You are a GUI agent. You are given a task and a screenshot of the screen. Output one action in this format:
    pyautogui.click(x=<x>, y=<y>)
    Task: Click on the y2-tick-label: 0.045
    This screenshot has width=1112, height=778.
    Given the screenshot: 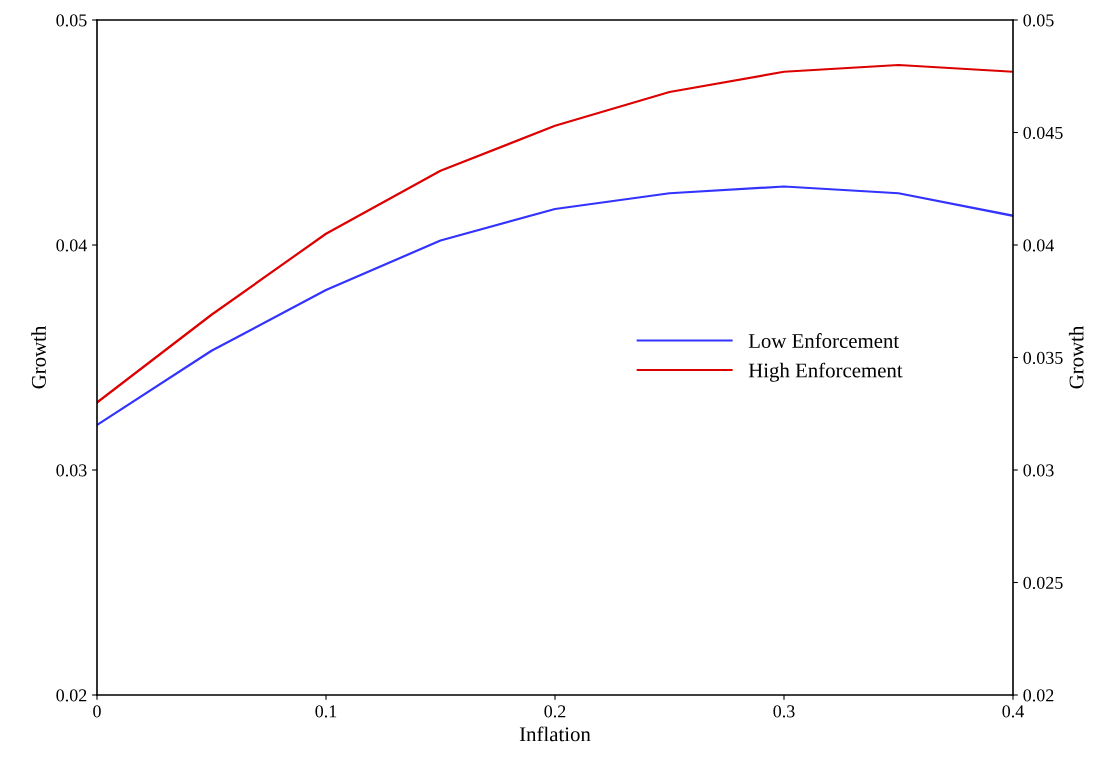 What is the action you would take?
    pyautogui.click(x=1043, y=133)
    